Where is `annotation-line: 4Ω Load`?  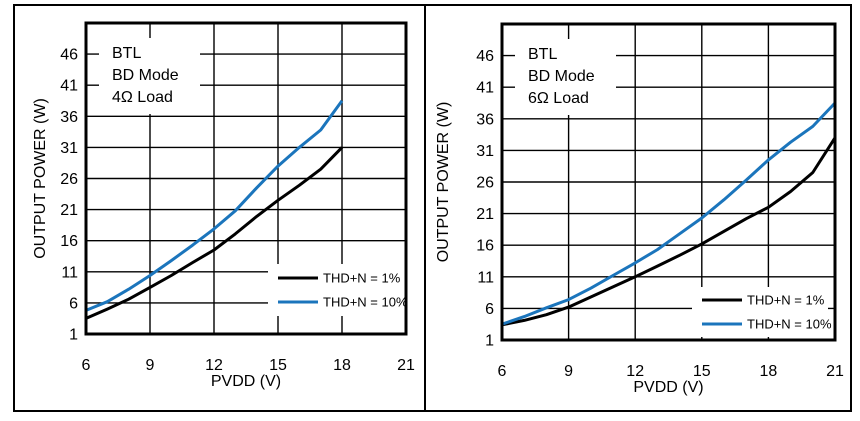
annotation-line: 4Ω Load is located at coordinates (142, 97).